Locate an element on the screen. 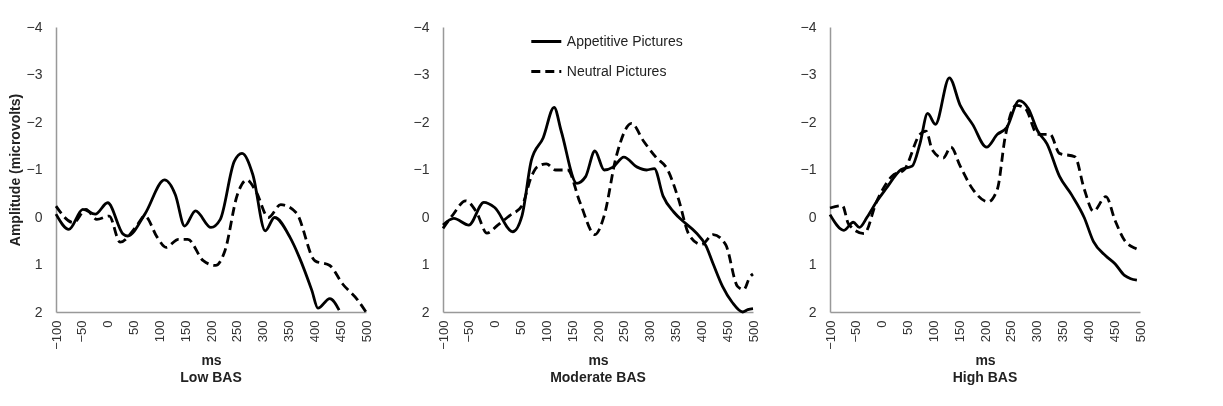 This screenshot has height=406, width=1223. legend-label: Appetitive Pictures is located at coordinates (624, 40).